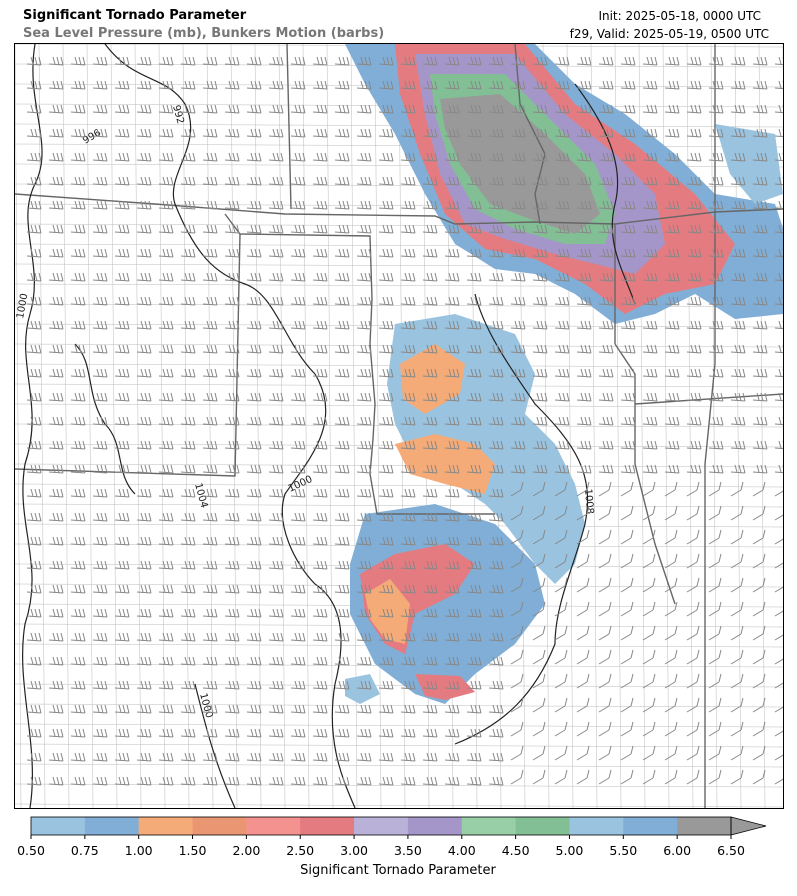 The width and height of the screenshot is (797, 896). What do you see at coordinates (399, 145) in the screenshot?
I see `county-line` at bounding box center [399, 145].